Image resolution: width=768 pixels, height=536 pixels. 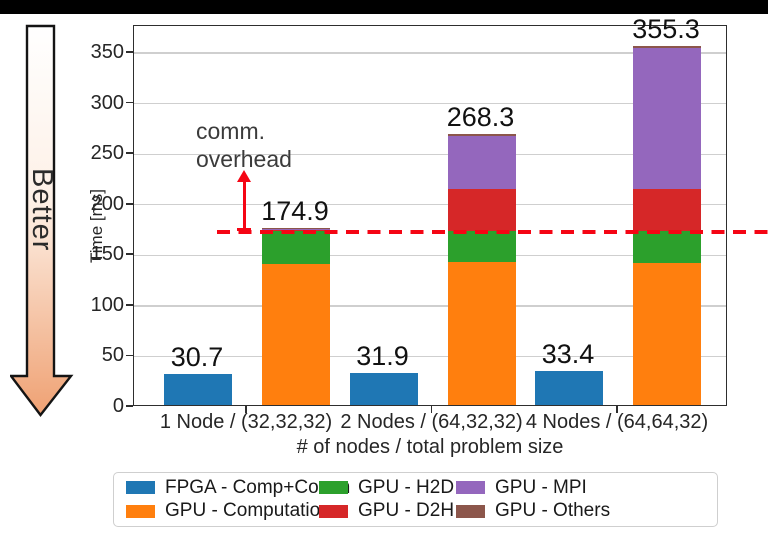 I want to click on fpga-bar-value-label: 31.9, so click(x=382, y=355).